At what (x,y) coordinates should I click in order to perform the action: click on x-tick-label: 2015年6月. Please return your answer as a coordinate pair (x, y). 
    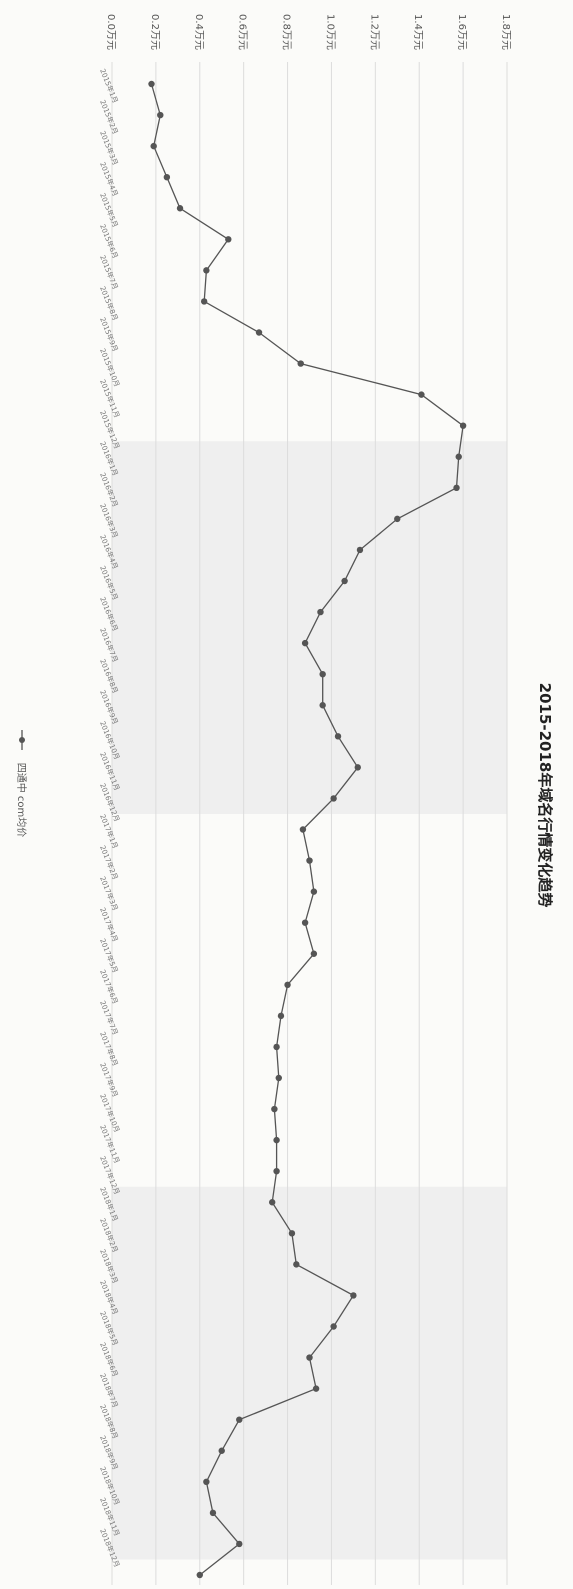
    Looking at the image, I should click on (109, 241).